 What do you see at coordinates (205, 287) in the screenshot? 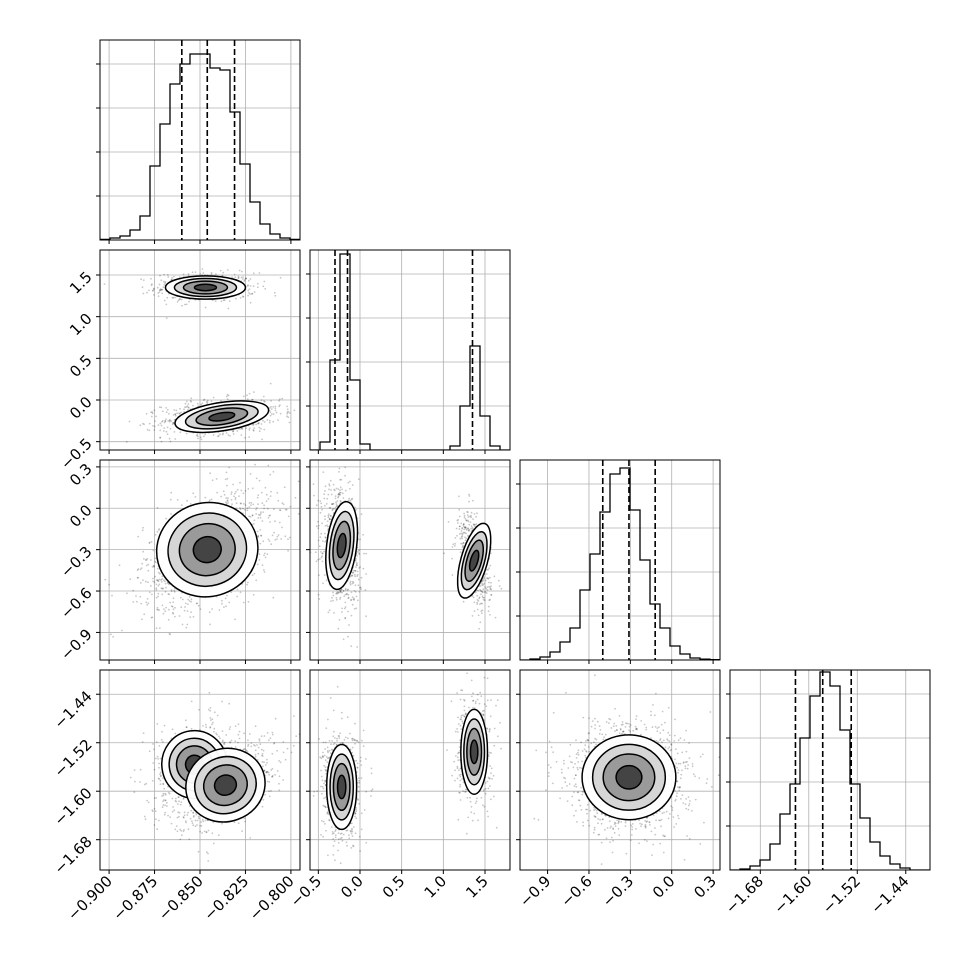
I see `contour-line` at bounding box center [205, 287].